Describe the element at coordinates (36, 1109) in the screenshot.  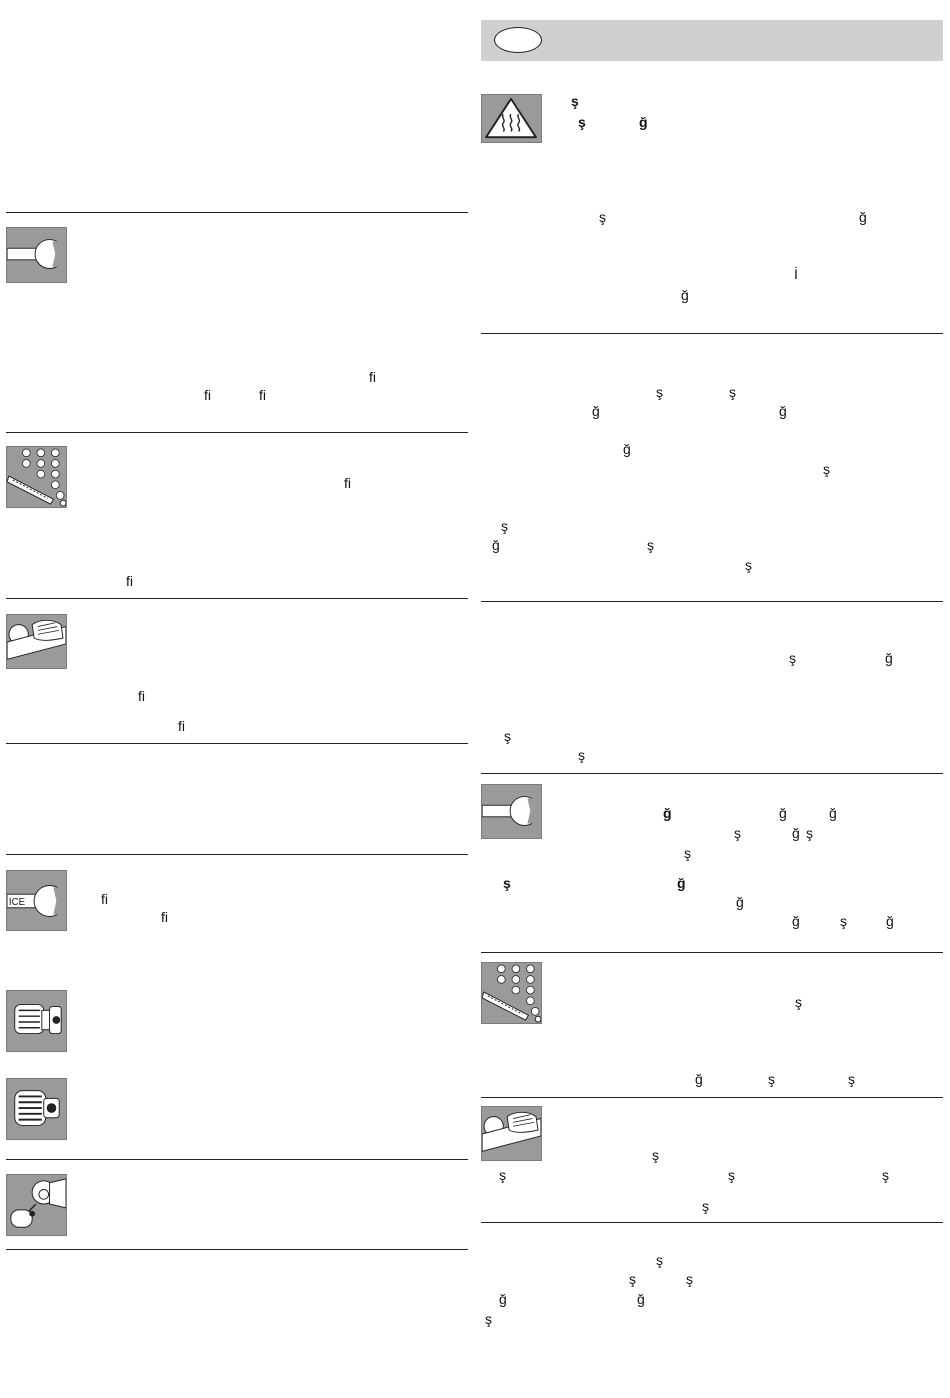
I see `thermostatic-cartridge-icon` at that location.